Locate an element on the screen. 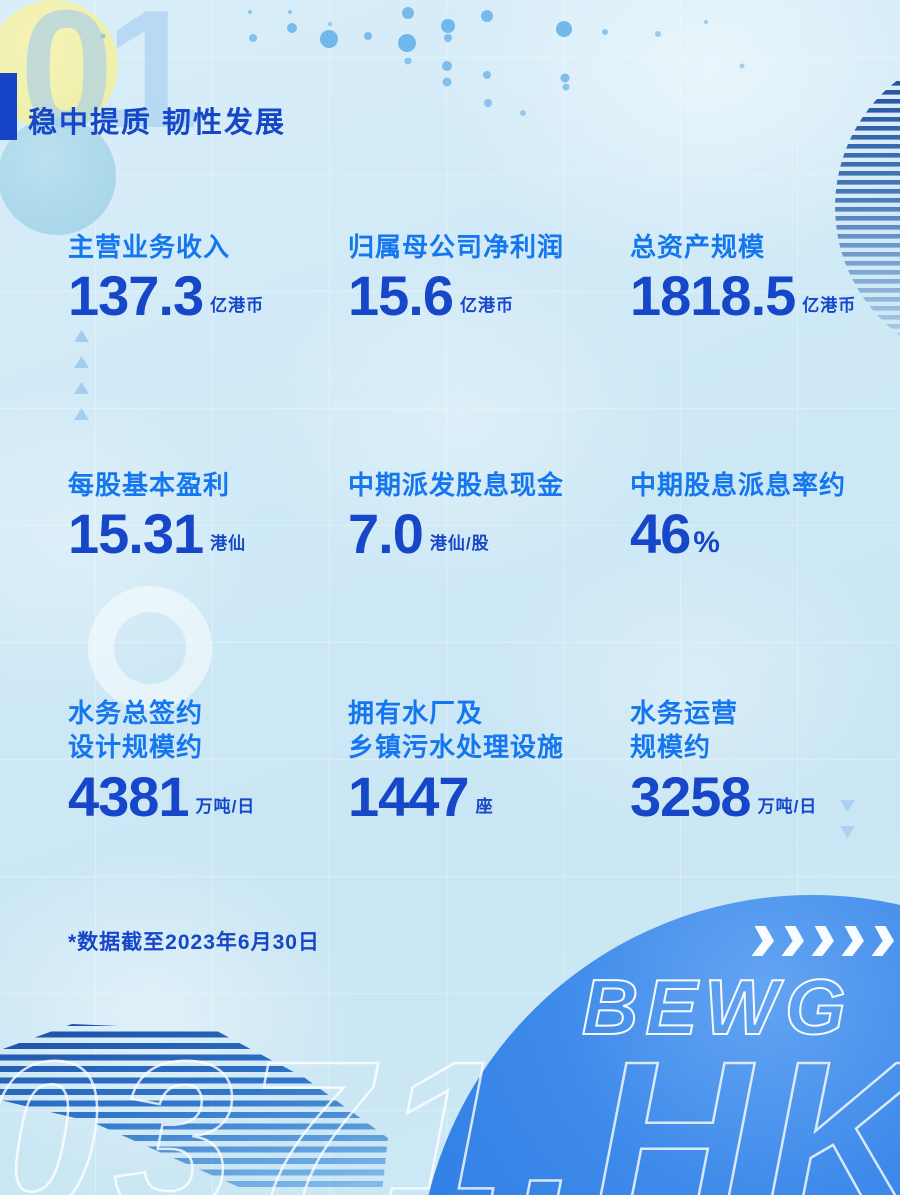 This screenshot has height=1195, width=900. metric-value: 4381 is located at coordinates (129, 796).